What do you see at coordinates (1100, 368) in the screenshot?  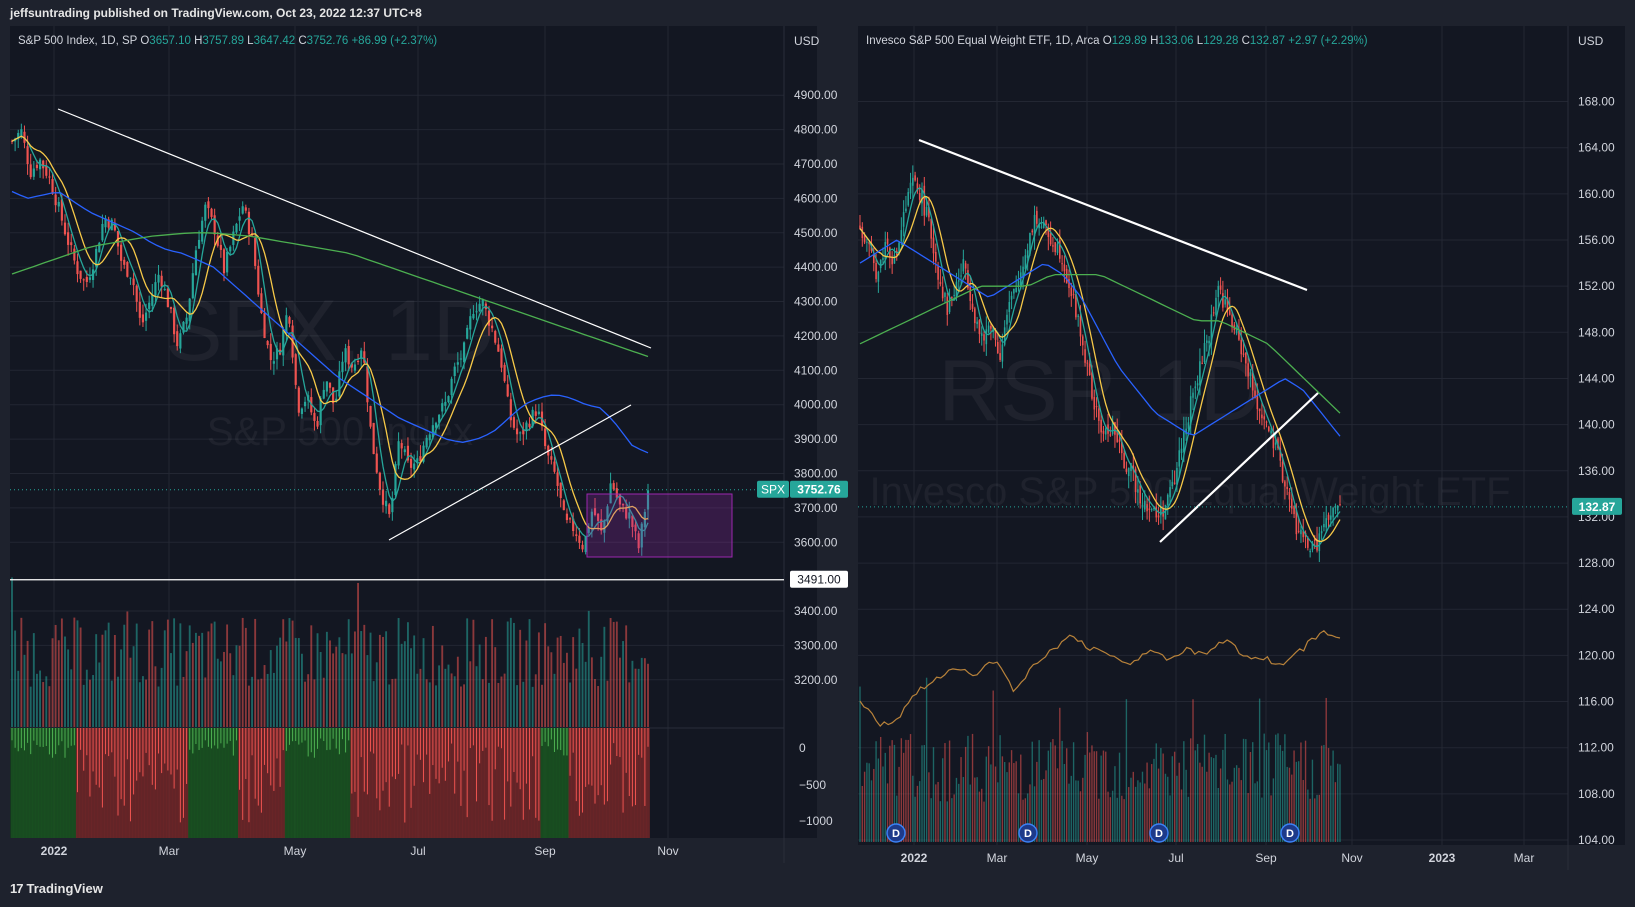 I see `ema-yellow-line` at bounding box center [1100, 368].